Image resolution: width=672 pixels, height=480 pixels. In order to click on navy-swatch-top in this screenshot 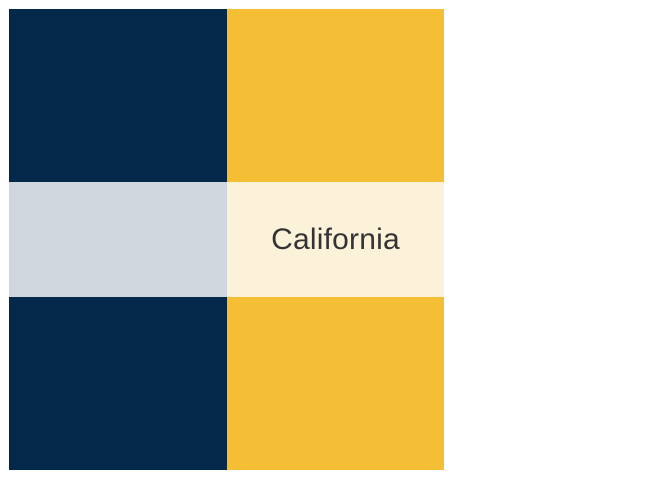, I will do `click(118, 95)`.